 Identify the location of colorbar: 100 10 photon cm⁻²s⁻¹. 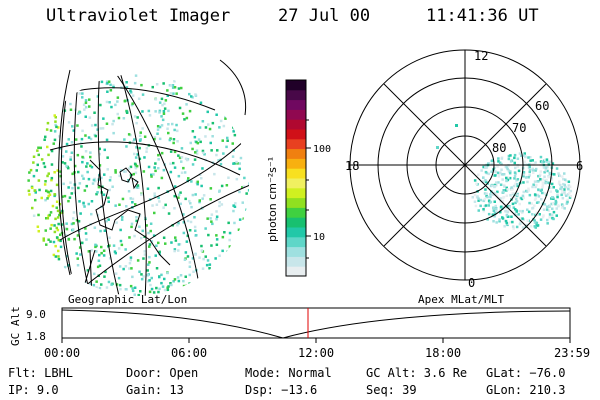
(298, 178).